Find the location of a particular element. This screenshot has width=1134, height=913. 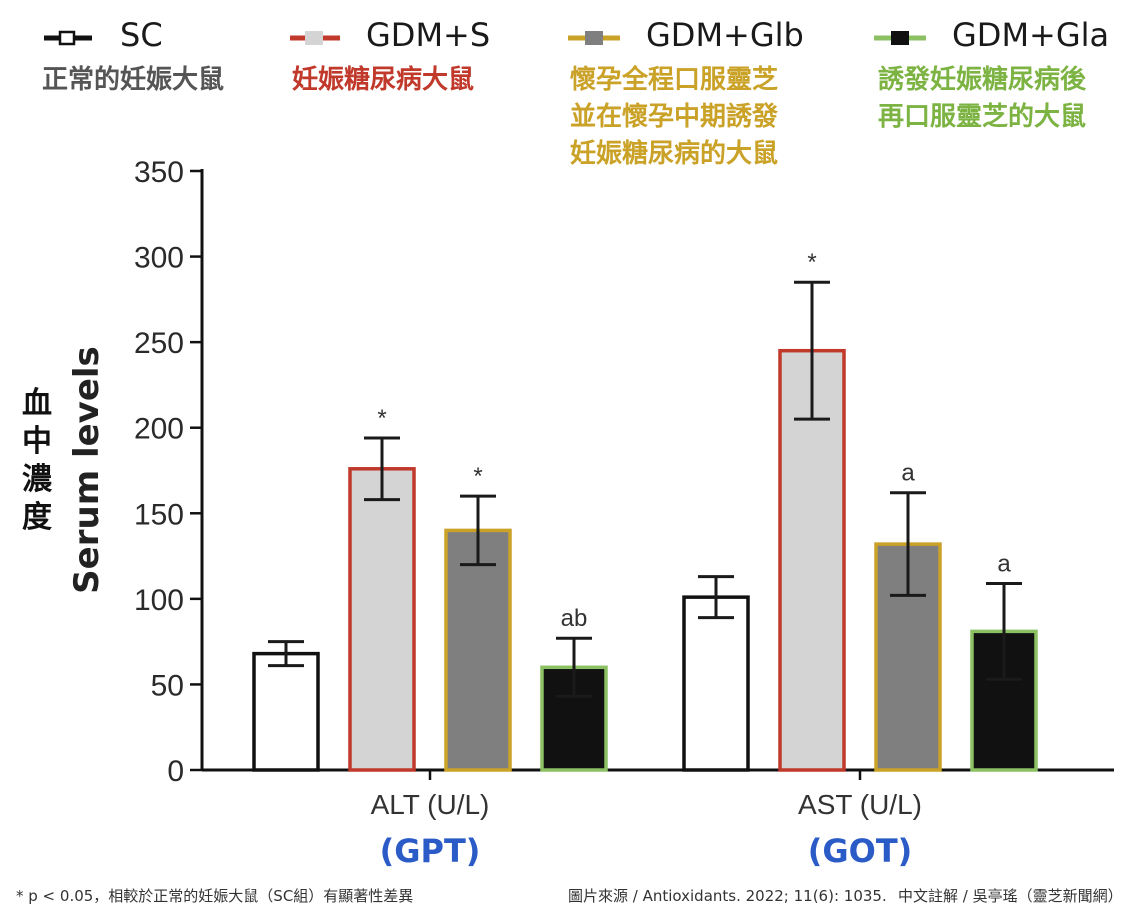

significance-label: ab is located at coordinates (574, 618).